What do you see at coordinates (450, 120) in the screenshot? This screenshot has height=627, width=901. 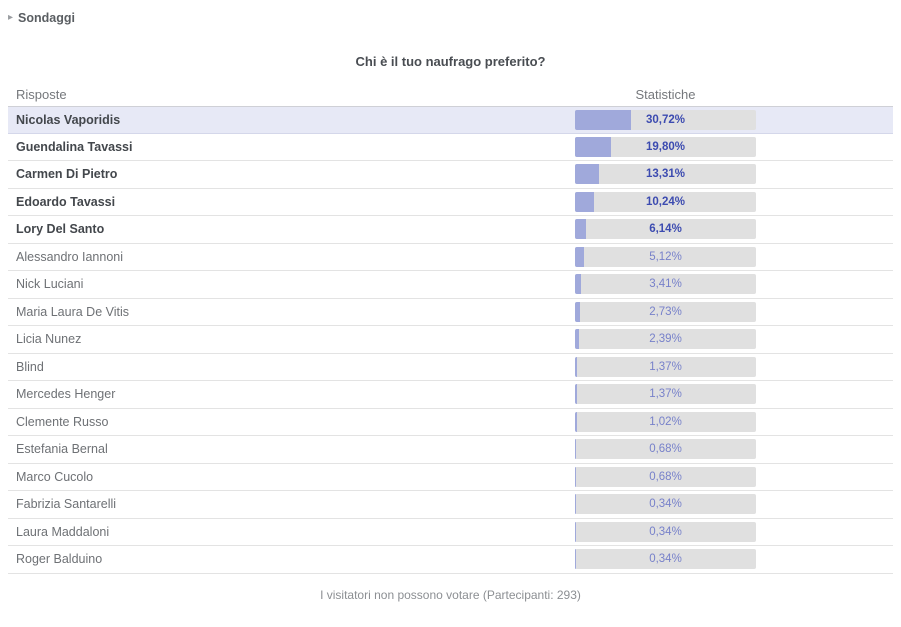 I see `poll-row: Nicolas Vaporidis 30,72%` at bounding box center [450, 120].